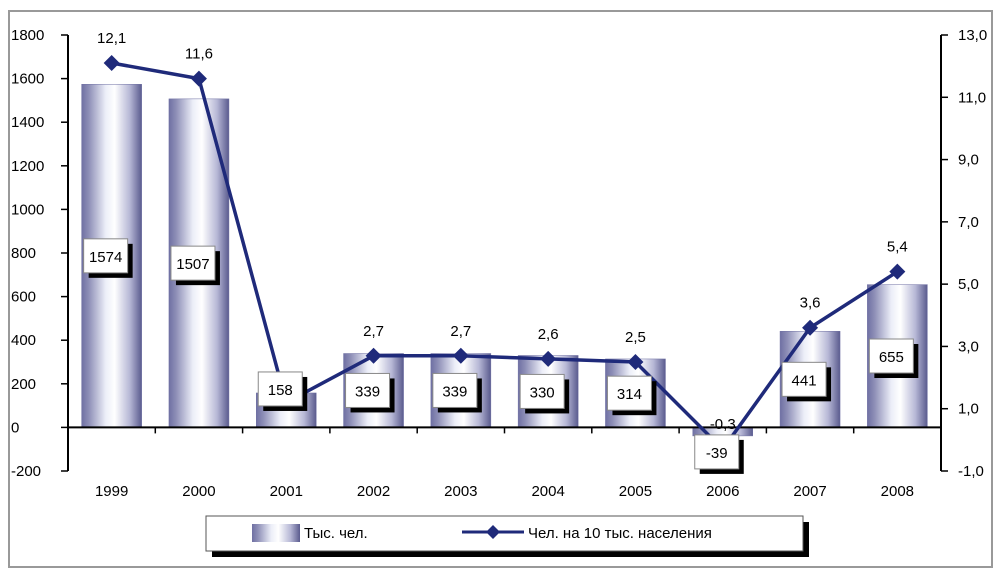 This screenshot has width=993, height=568. Describe the element at coordinates (27, 79) in the screenshot. I see `left-y-tick-label: 1600` at that location.